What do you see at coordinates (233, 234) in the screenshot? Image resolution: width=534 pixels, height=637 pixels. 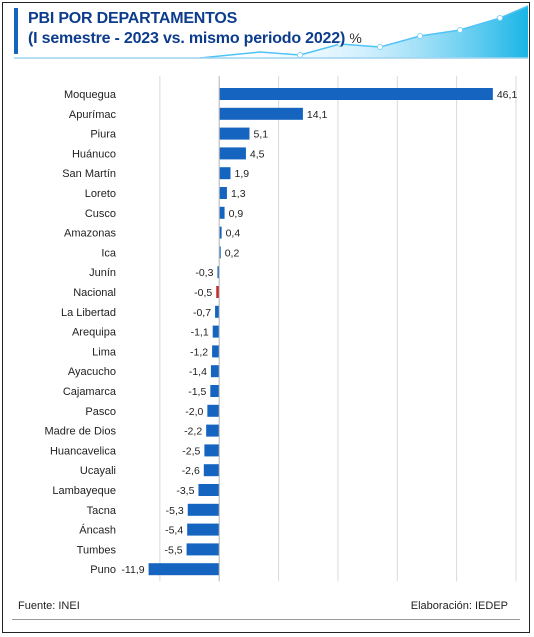 I see `value-label: 0,4` at bounding box center [233, 234].